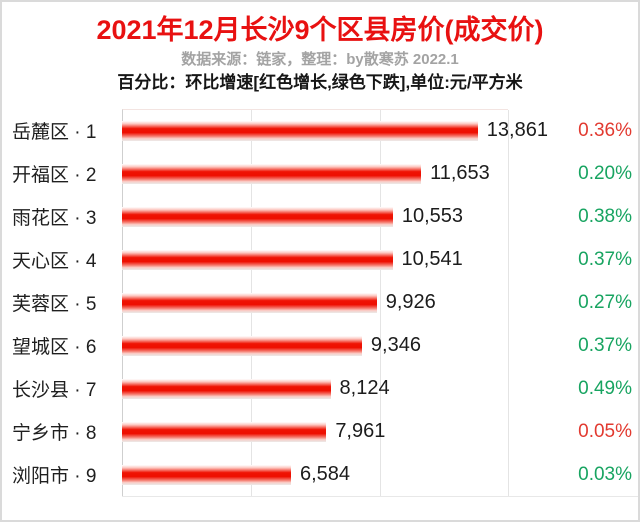 The width and height of the screenshot is (640, 522). What do you see at coordinates (605, 216) in the screenshot?
I see `pct-change: 0.38%` at bounding box center [605, 216].